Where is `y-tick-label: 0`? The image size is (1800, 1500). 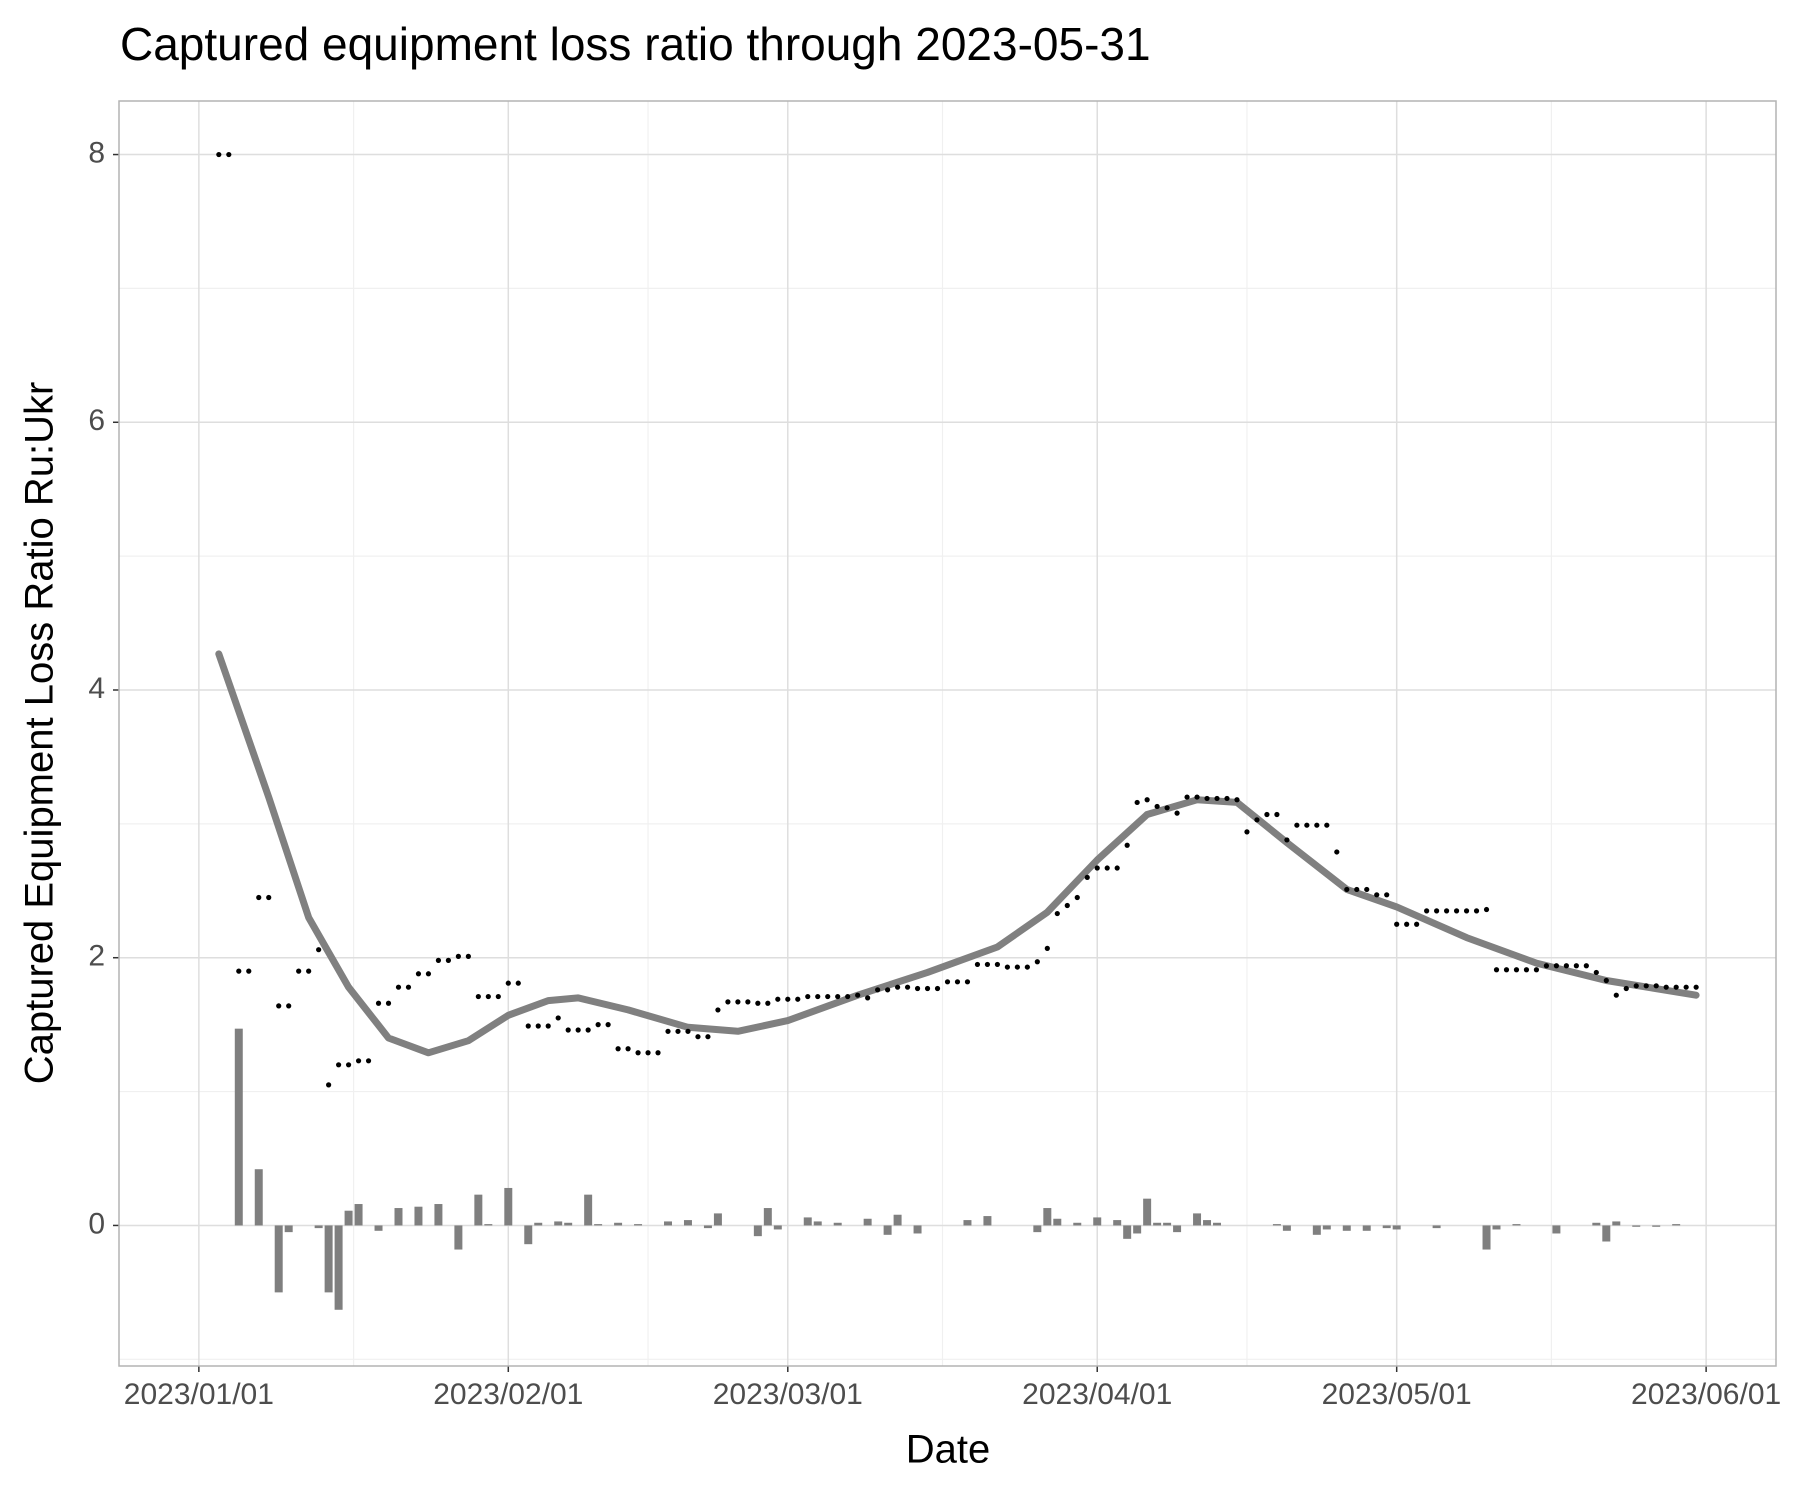
y-tick-label: 0 is located at coordinates (96, 1223).